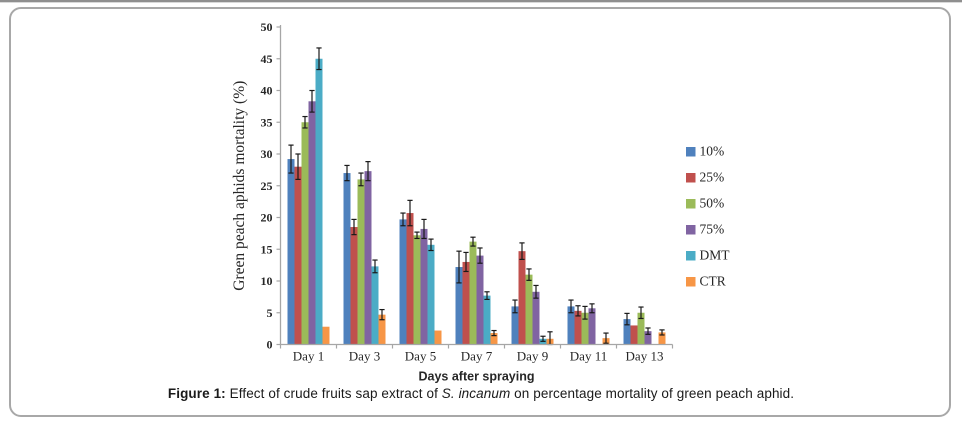 This screenshot has width=962, height=431. Describe the element at coordinates (645, 356) in the screenshot. I see `x-tick-label: Day 13` at that location.